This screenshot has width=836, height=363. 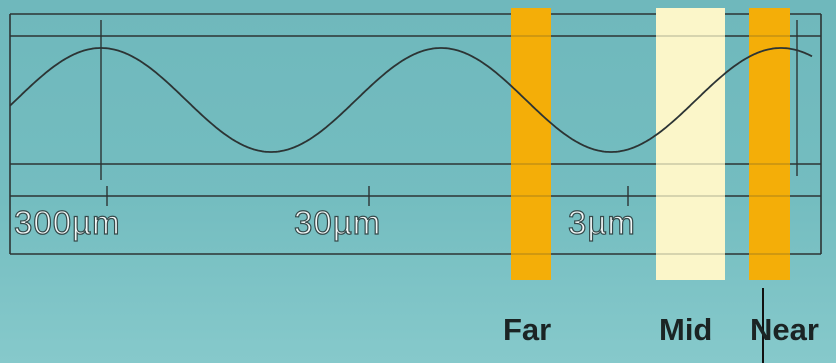 I want to click on mid-band, so click(x=690, y=144).